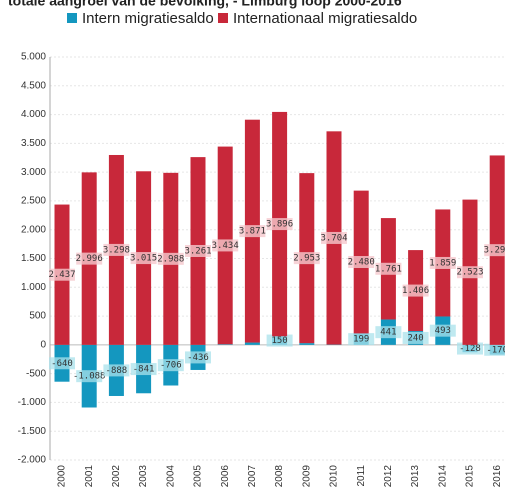 The image size is (505, 488). Describe the element at coordinates (198, 476) in the screenshot. I see `x-tick-label: 2005` at that location.